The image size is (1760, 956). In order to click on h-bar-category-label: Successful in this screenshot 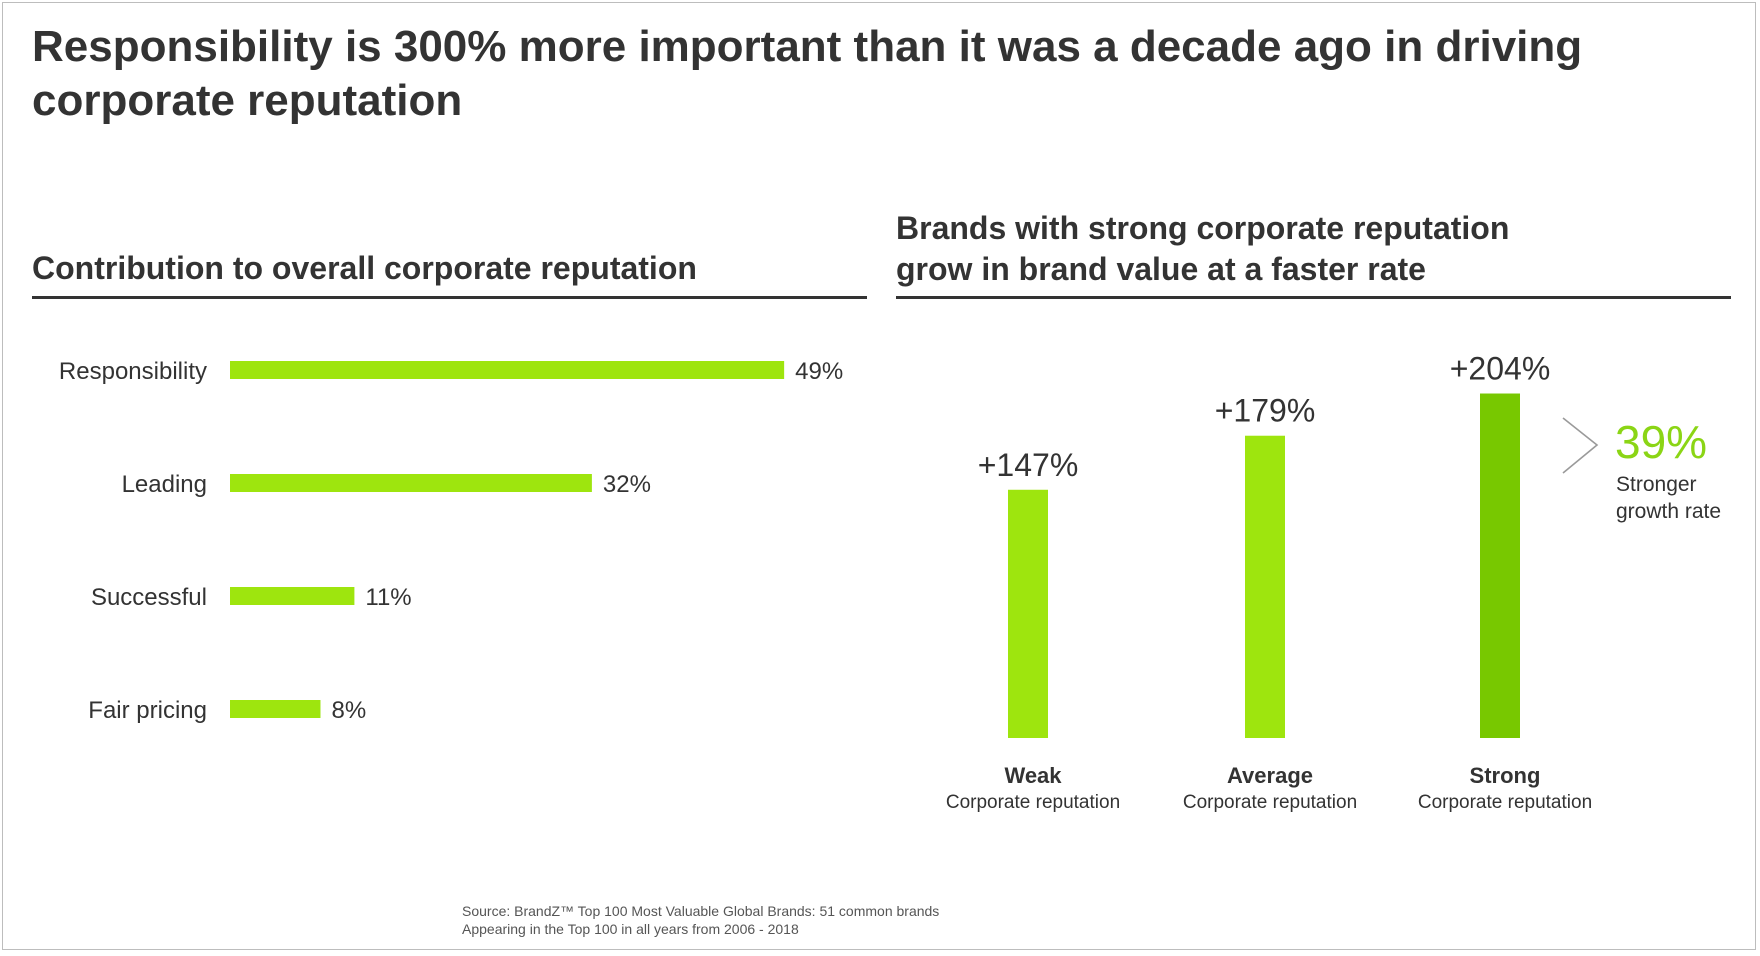, I will do `click(149, 597)`.